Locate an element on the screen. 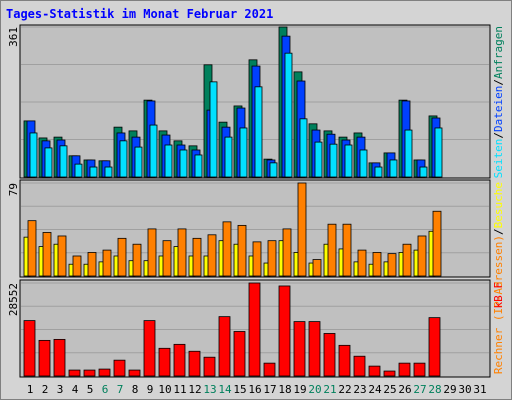 The height and width of the screenshot is (400, 512). x-tick-label: 5 is located at coordinates (90, 389).